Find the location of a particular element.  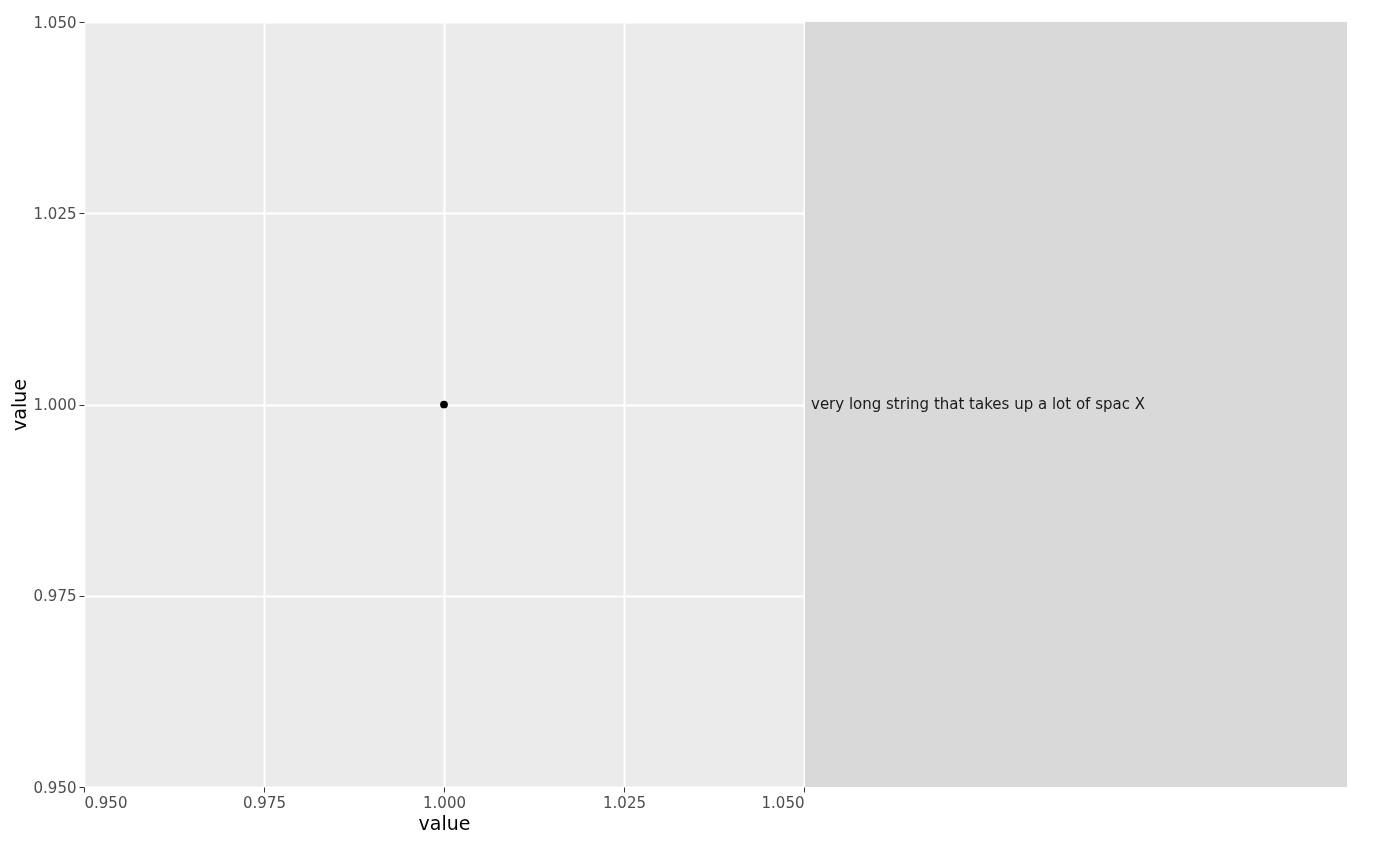

y-tick-label: 1.050 is located at coordinates (55, 22).